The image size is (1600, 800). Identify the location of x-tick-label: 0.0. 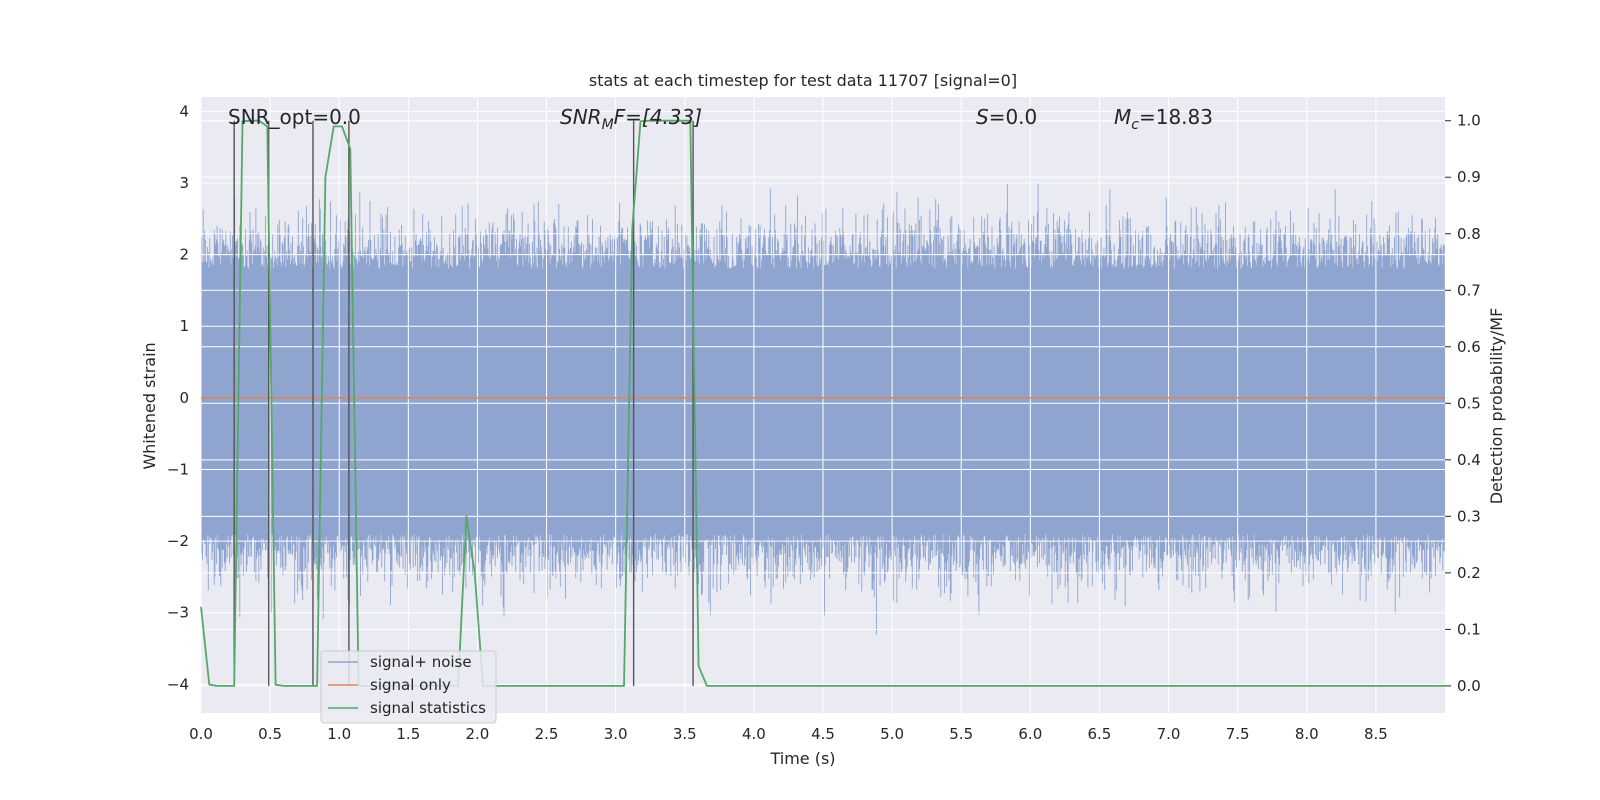
(201, 734).